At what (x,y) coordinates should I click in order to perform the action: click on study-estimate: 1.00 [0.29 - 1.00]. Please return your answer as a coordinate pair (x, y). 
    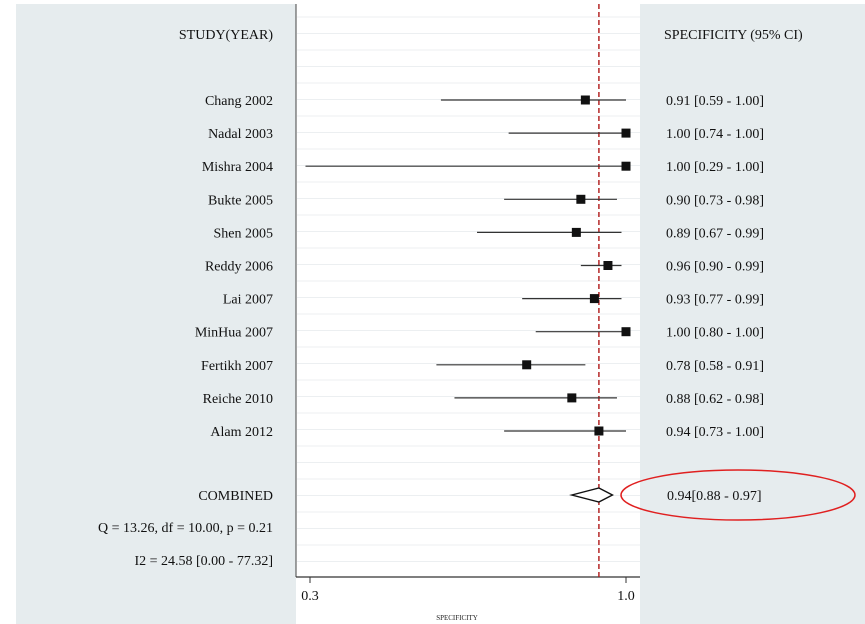
    Looking at the image, I should click on (715, 167).